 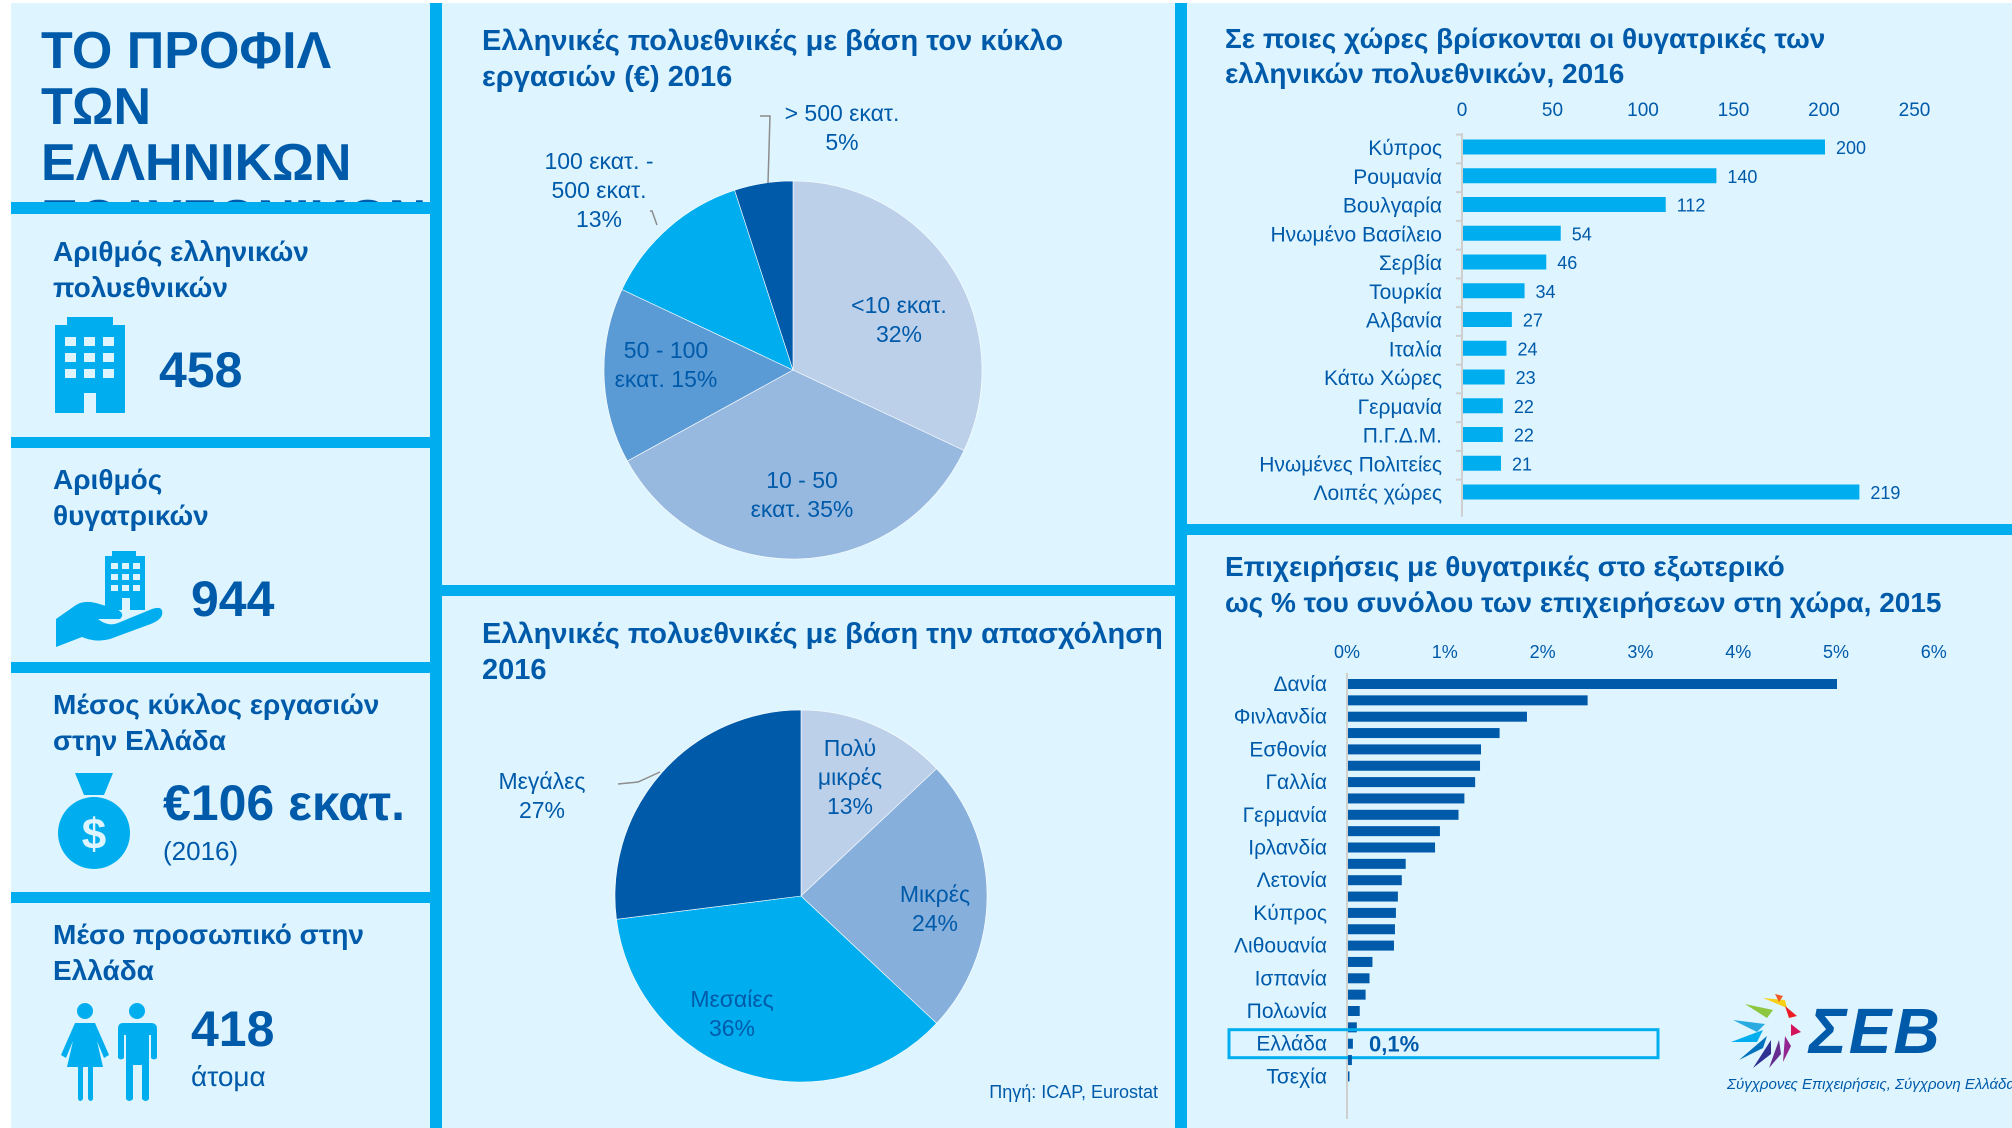 I want to click on stat-value: 944, so click(x=233, y=599).